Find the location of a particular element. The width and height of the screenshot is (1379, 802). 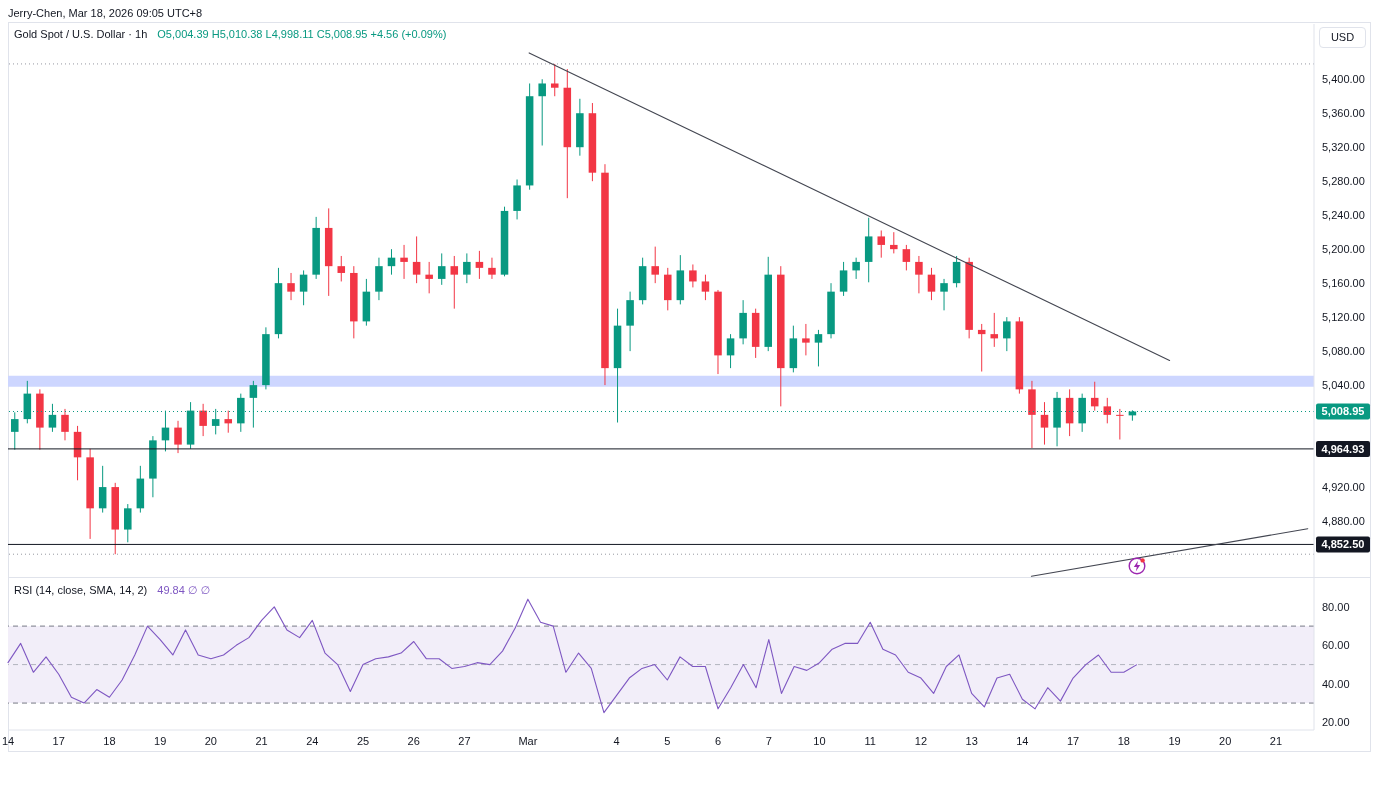

x-tick-label: 6 is located at coordinates (718, 740).